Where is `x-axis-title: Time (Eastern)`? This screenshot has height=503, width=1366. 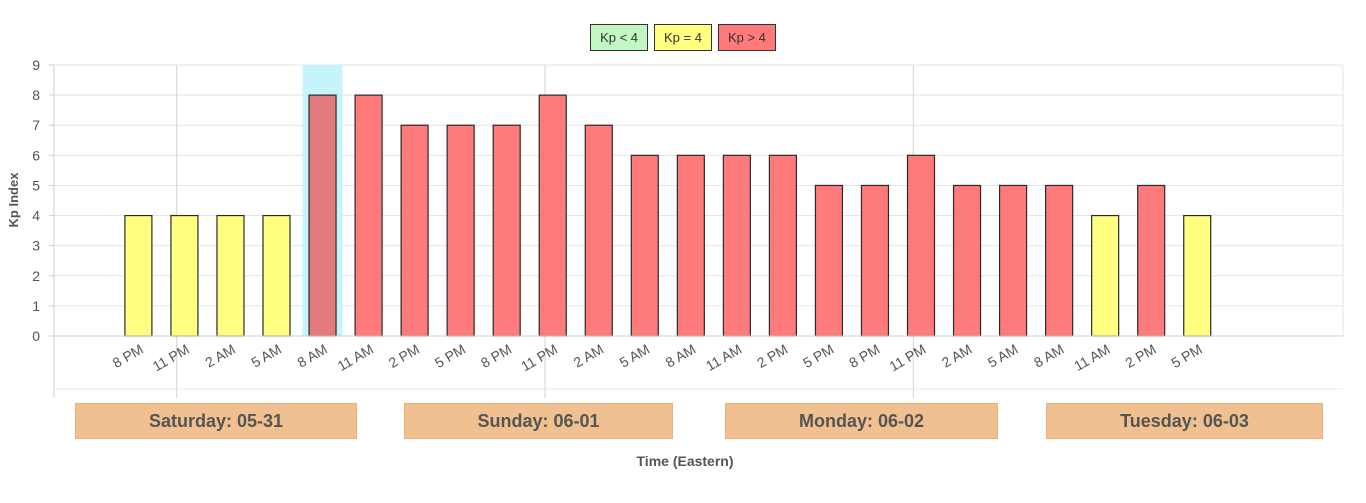 x-axis-title: Time (Eastern) is located at coordinates (685, 461).